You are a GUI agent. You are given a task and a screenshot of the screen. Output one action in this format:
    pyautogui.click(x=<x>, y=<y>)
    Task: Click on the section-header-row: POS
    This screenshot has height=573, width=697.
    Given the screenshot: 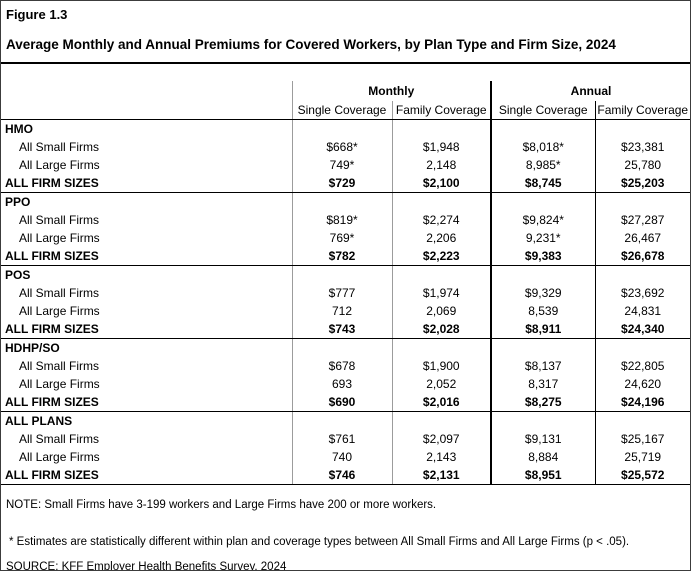 What is the action you would take?
    pyautogui.click(x=345, y=275)
    